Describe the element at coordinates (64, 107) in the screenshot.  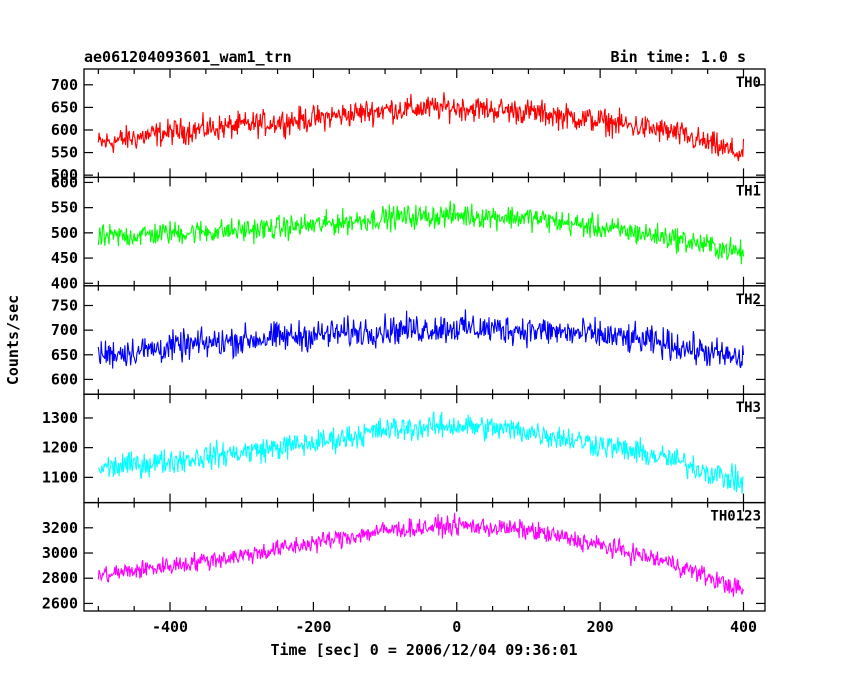
I see `y-tick-label-TH0: 650` at that location.